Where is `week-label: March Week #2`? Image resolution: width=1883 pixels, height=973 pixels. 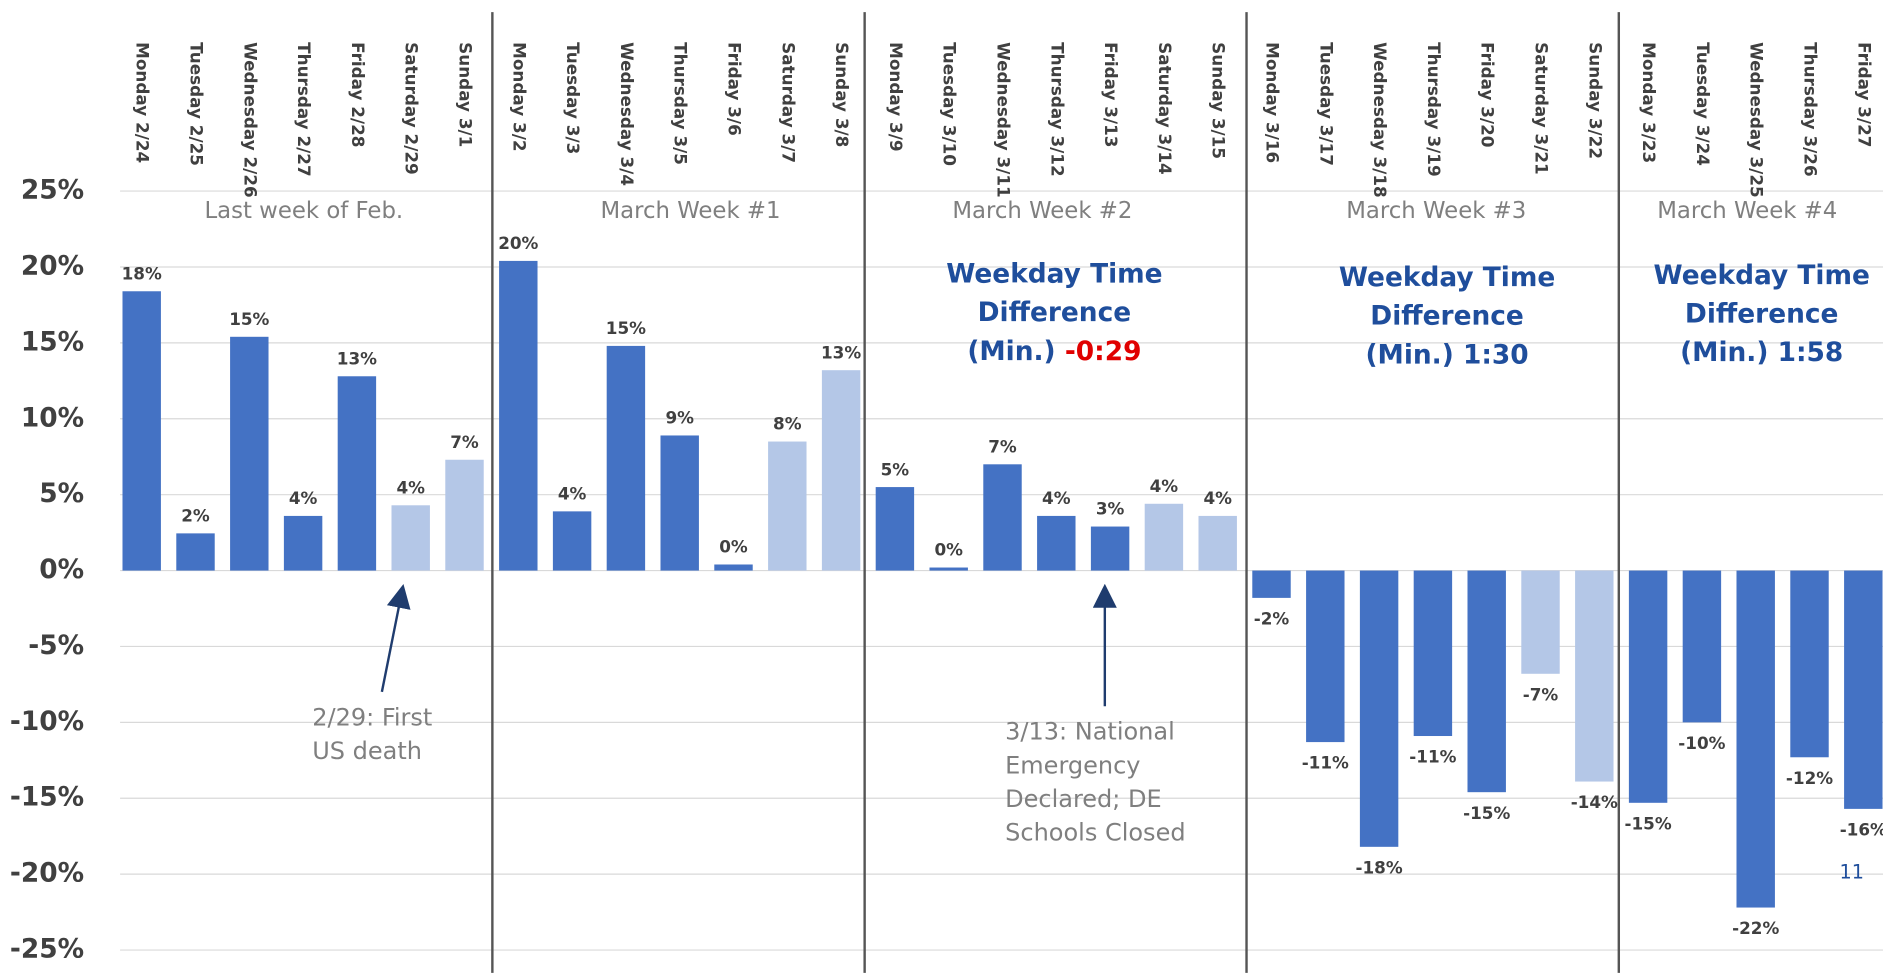 week-label: March Week #2 is located at coordinates (1042, 211).